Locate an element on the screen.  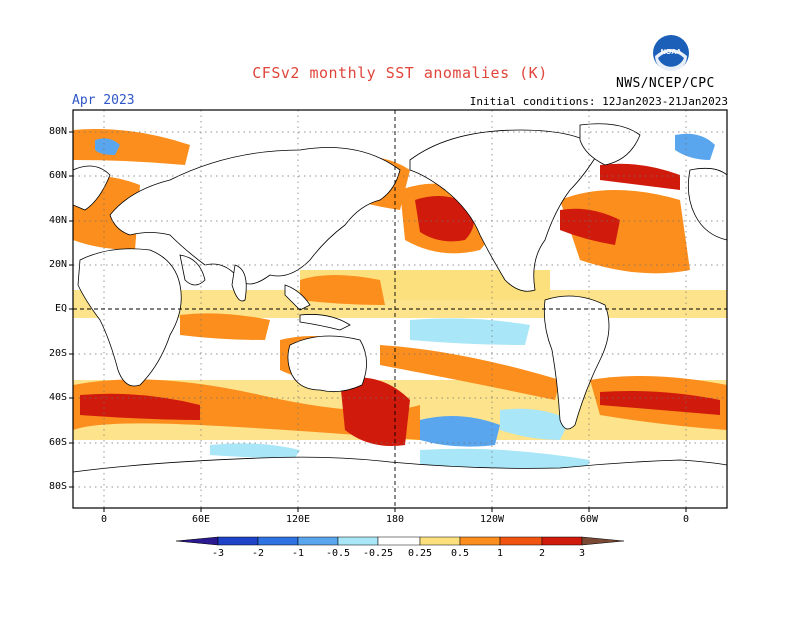
logo-text: NOAA is located at coordinates (671, 52).